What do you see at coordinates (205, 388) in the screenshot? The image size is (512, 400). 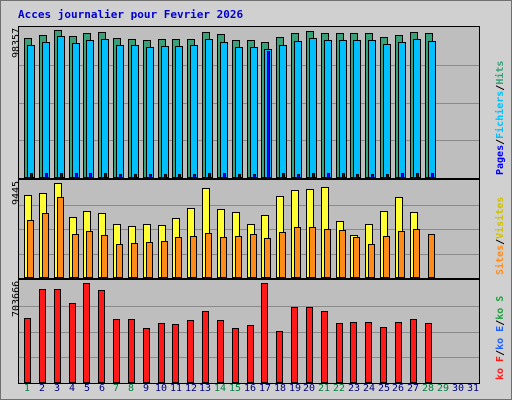 I see `x-tick-day-13: 13` at bounding box center [205, 388].